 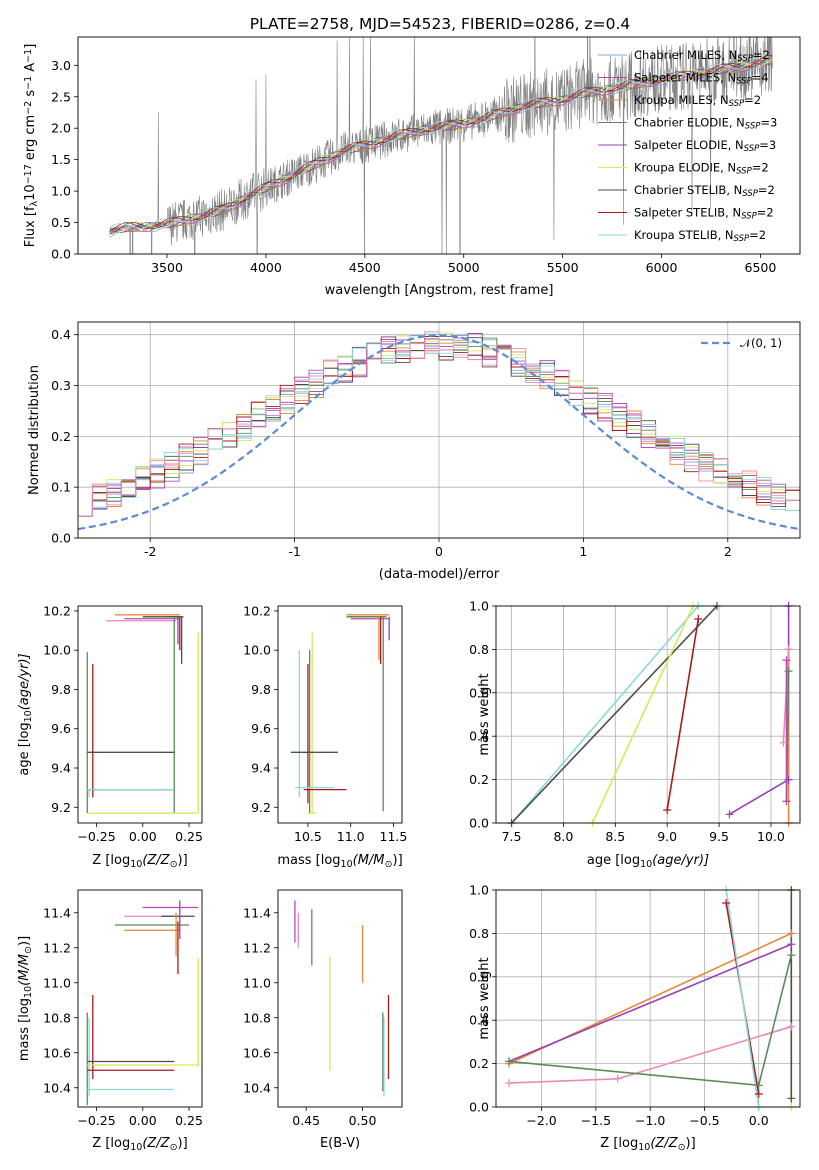 I want to click on legend-entry-4: Salpeter ELODIE, NSSP=3, so click(x=705, y=146).